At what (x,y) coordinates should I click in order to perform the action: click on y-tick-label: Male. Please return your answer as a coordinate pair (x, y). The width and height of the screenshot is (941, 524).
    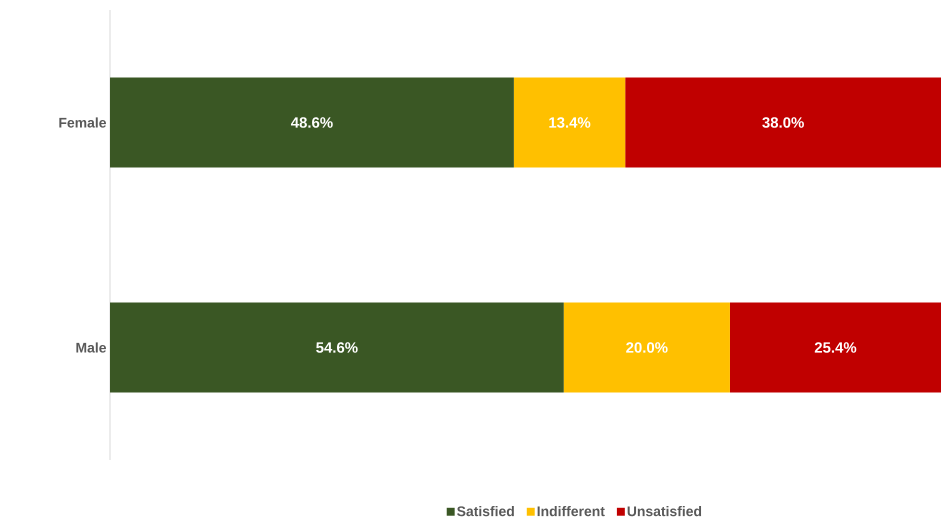
    Looking at the image, I should click on (91, 347).